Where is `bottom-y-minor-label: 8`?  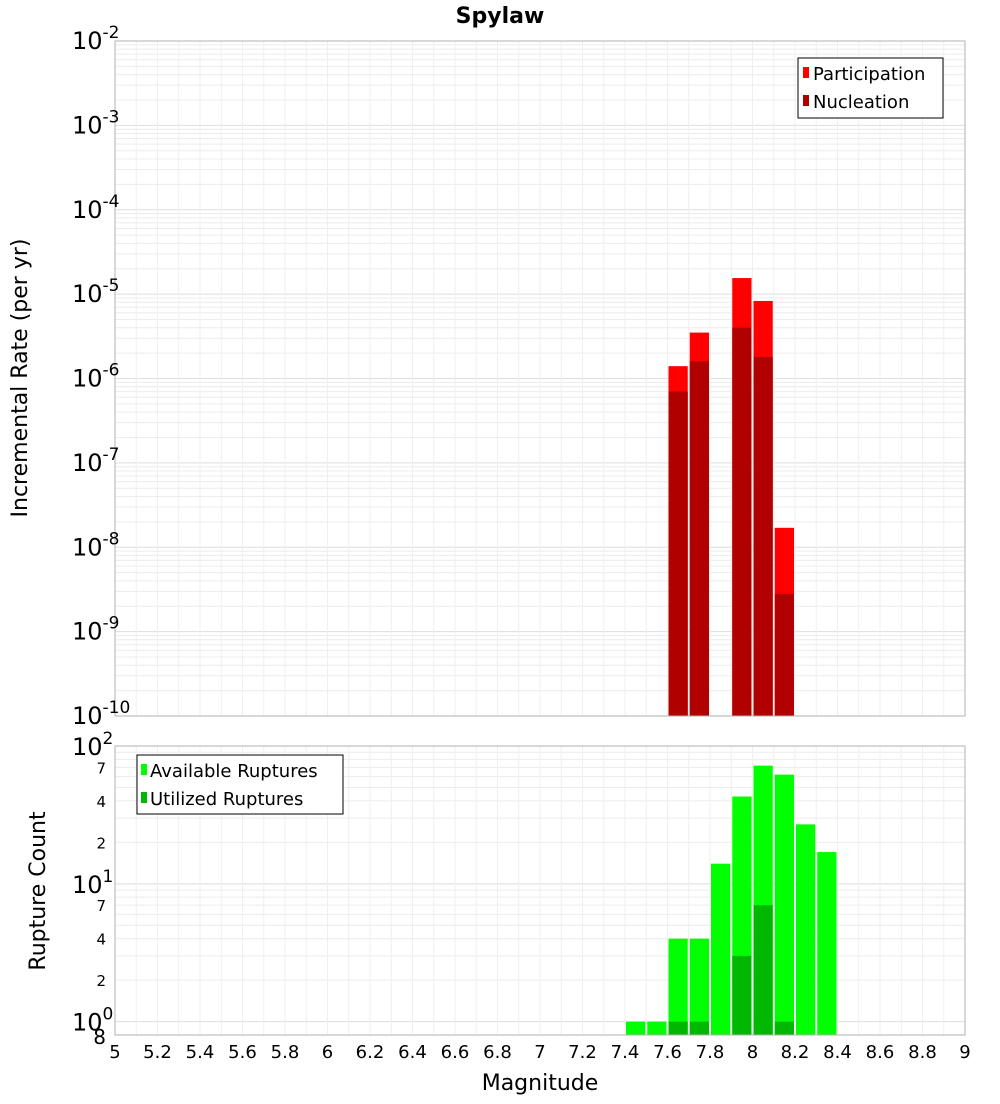 bottom-y-minor-label: 8 is located at coordinates (99, 1037).